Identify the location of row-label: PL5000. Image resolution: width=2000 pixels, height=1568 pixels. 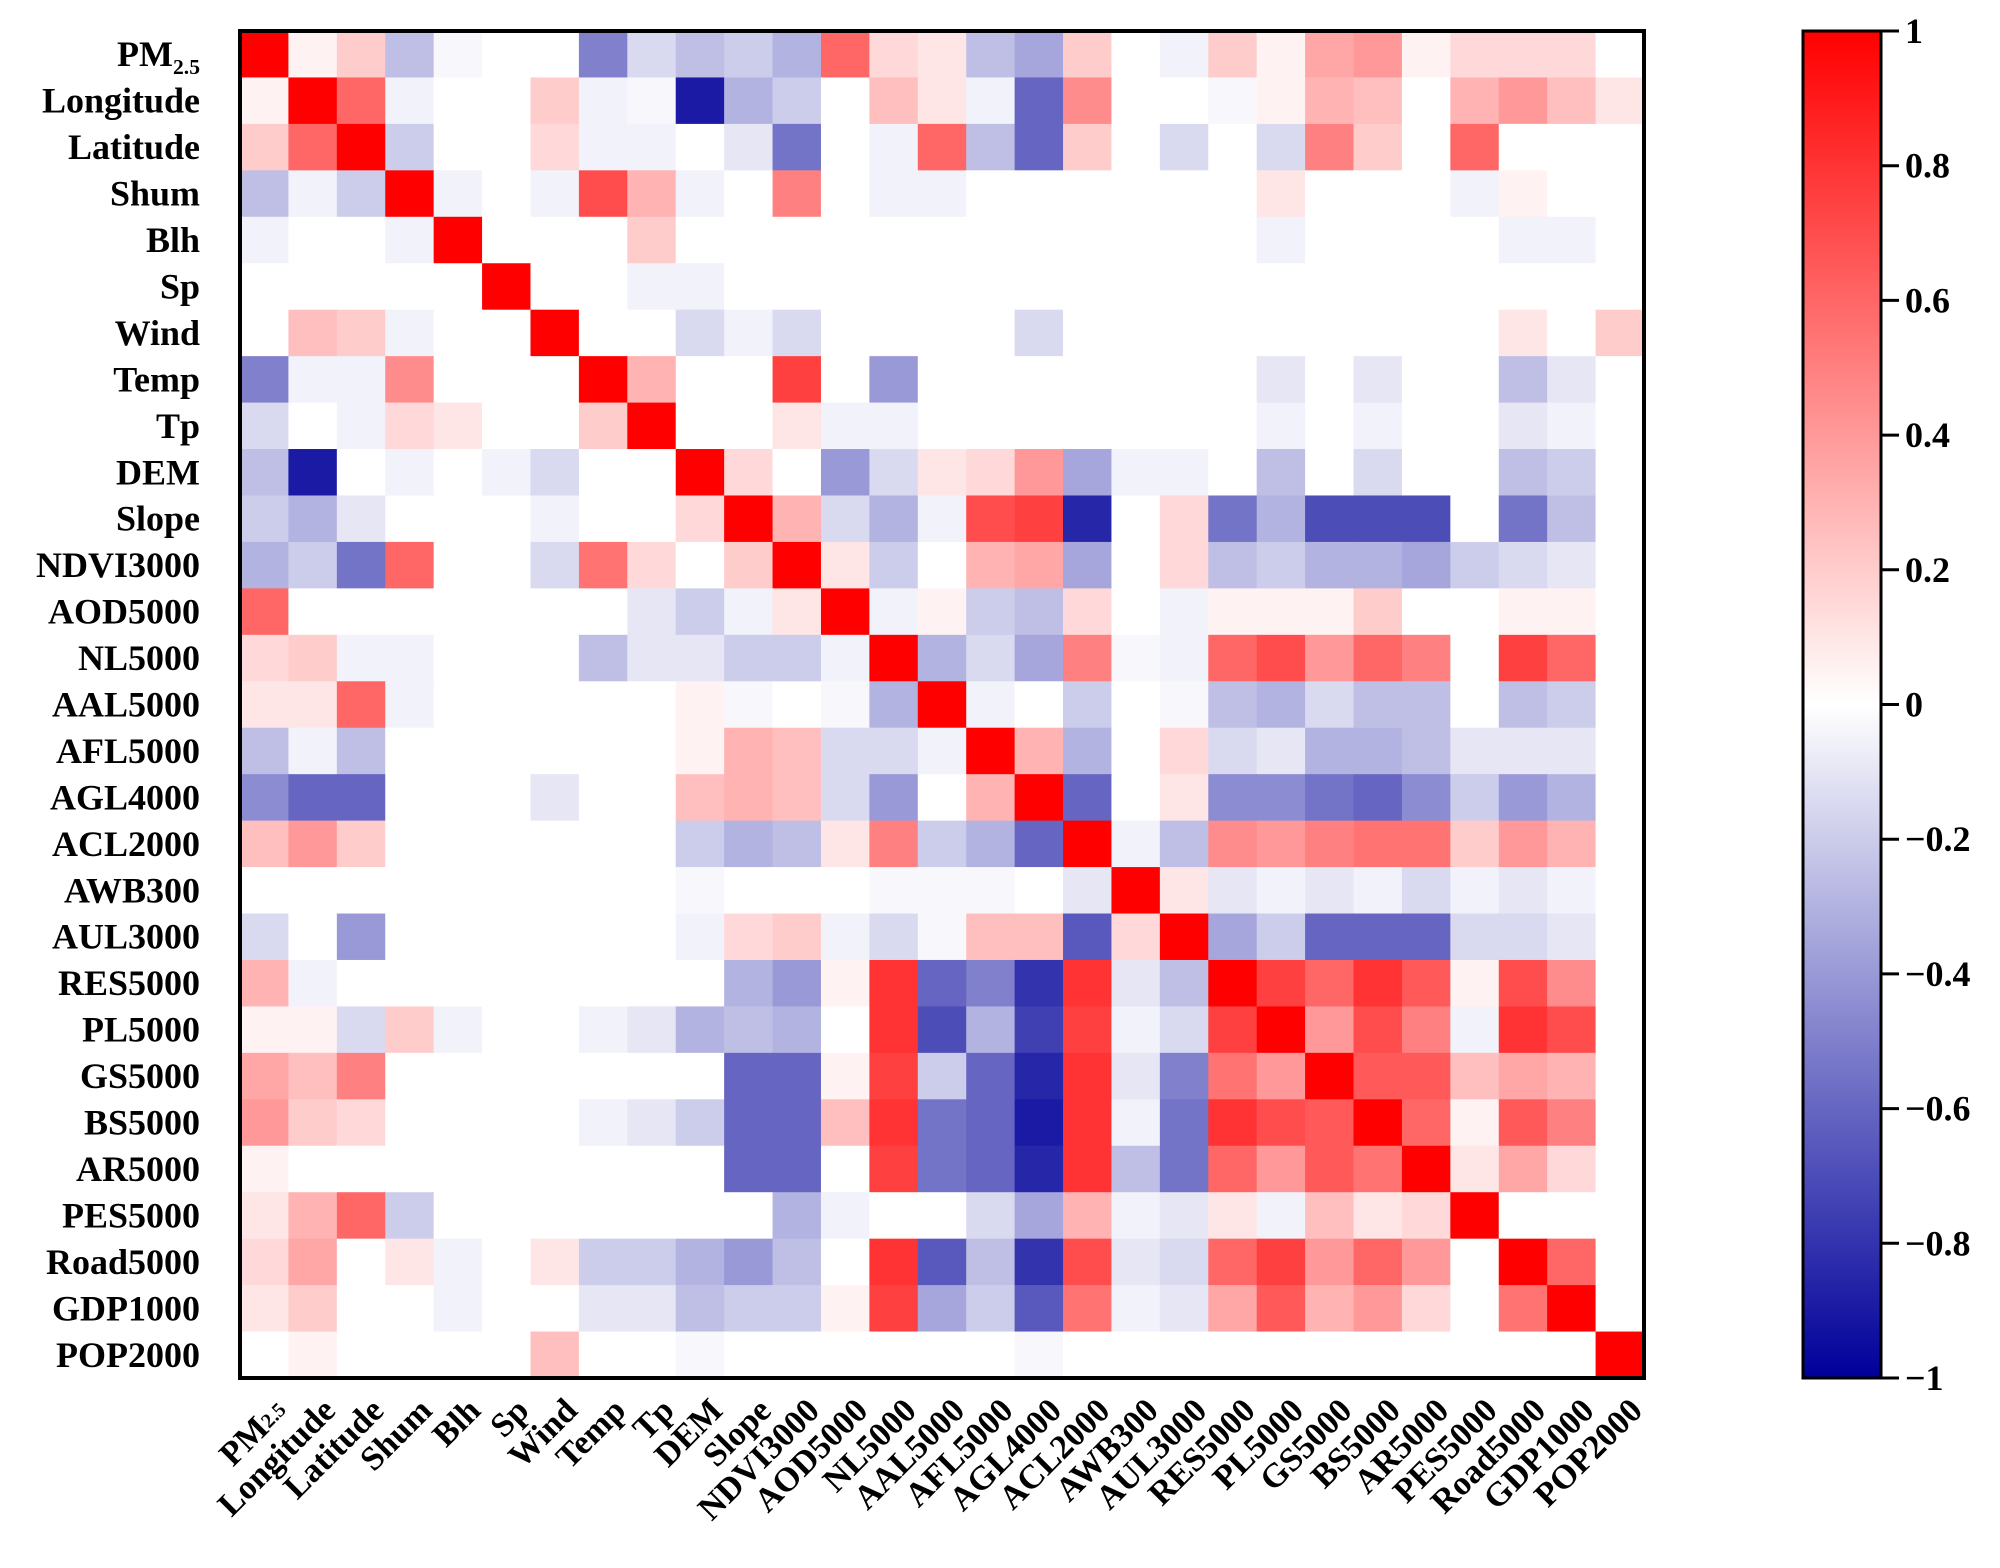
(141, 1030).